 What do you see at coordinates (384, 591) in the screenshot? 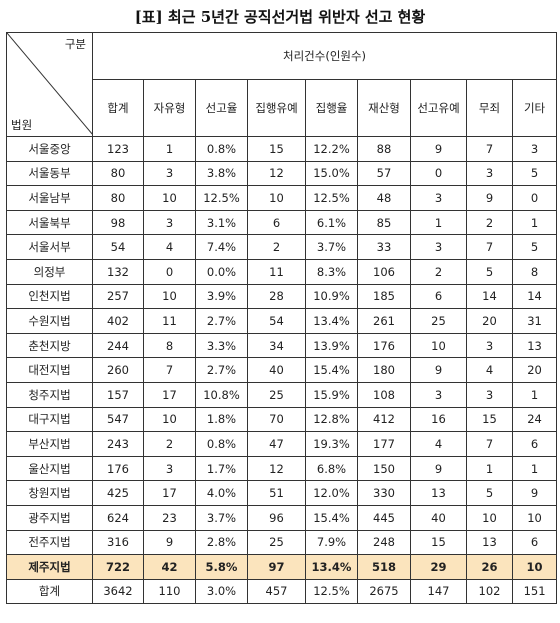
I see `table-cell: 2675` at bounding box center [384, 591].